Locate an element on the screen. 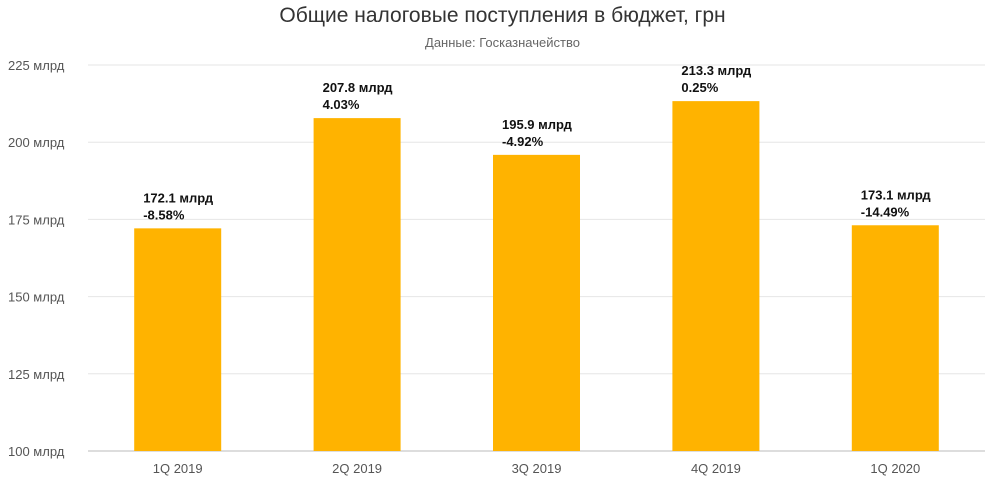  change-label: 0.25% is located at coordinates (699, 87).